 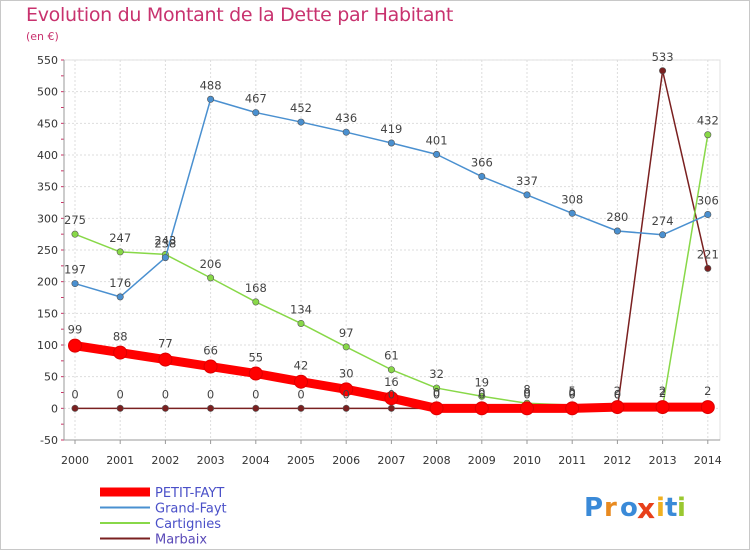 What do you see at coordinates (527, 181) in the screenshot?
I see `data-label: 337` at bounding box center [527, 181].